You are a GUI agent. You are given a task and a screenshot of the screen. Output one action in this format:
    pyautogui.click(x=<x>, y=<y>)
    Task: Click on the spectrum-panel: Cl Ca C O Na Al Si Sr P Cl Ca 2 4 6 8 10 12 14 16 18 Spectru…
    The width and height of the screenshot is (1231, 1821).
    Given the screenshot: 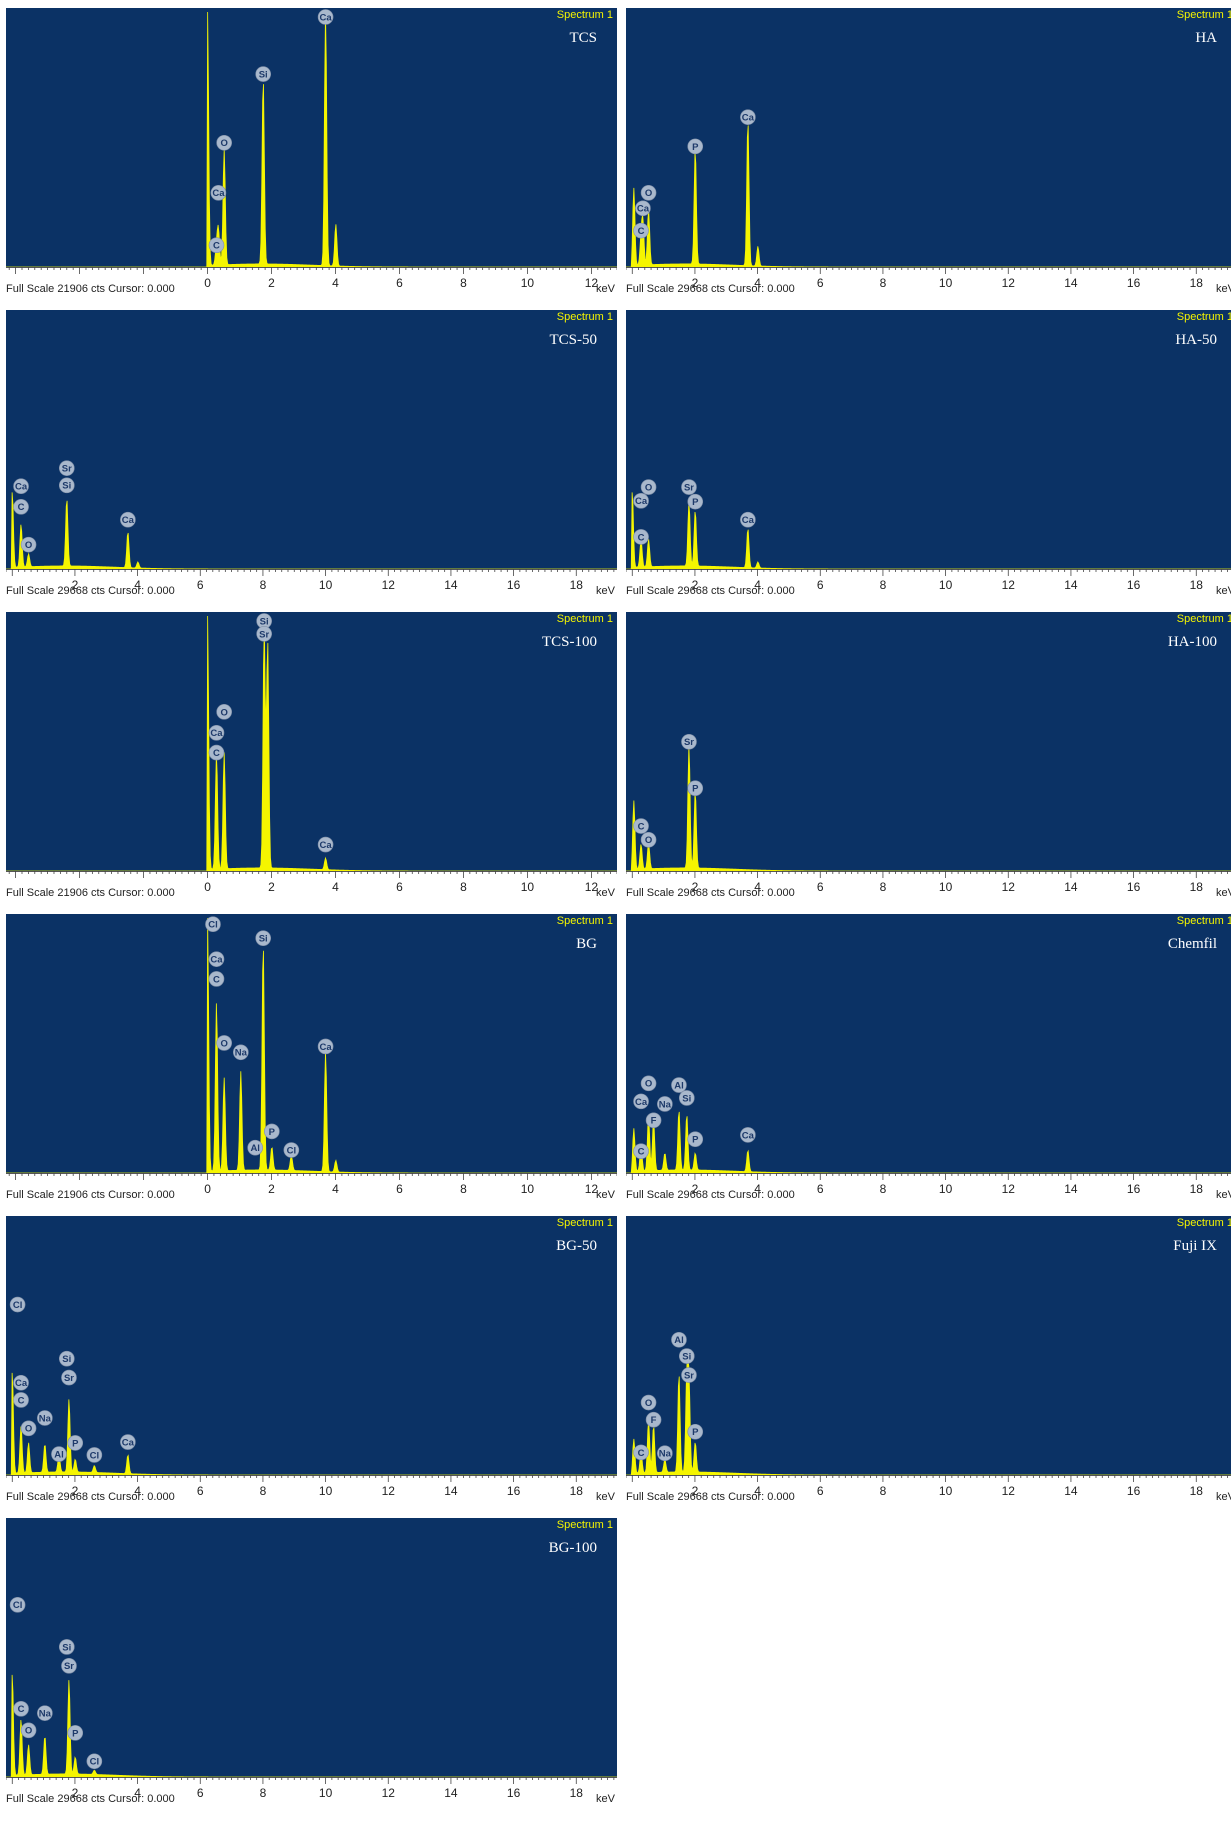 What is the action you would take?
    pyautogui.click(x=311, y=1367)
    